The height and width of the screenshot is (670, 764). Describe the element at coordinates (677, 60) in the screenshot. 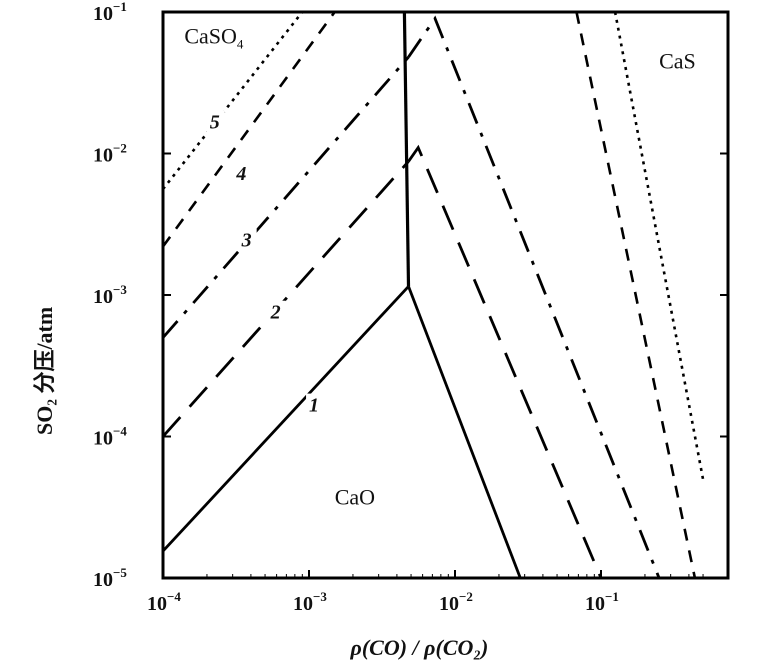

I see `region-label-cas: CaS` at that location.